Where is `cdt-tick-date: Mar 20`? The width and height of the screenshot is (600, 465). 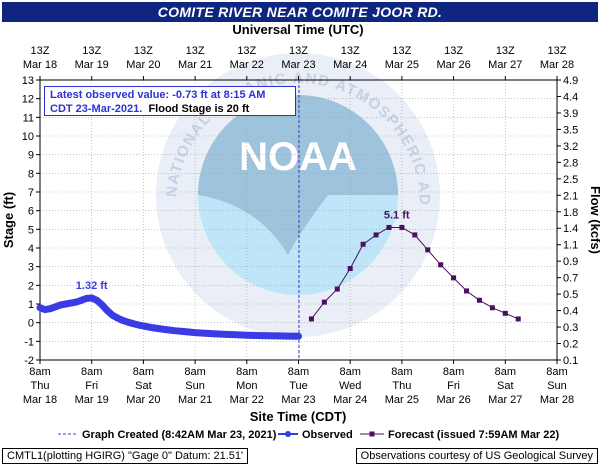
cdt-tick-date: Mar 20 is located at coordinates (143, 400).